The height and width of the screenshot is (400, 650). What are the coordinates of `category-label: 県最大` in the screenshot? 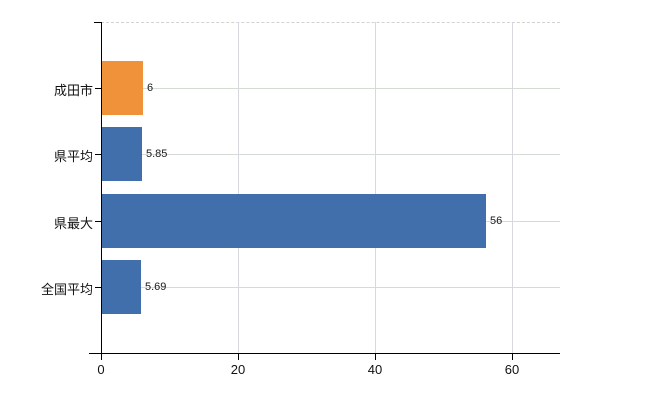 It's located at (73, 223).